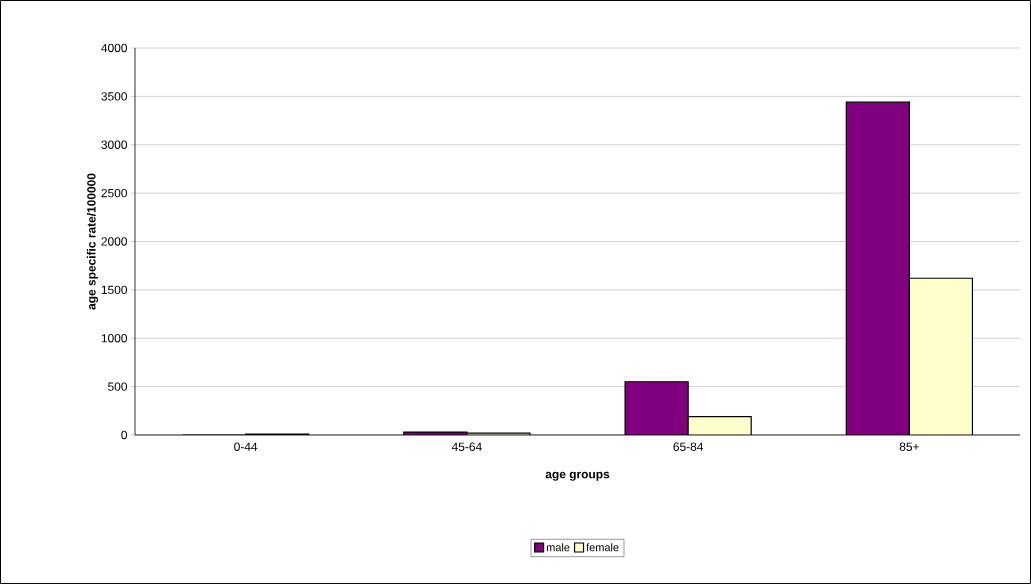 The image size is (1031, 584). Describe the element at coordinates (114, 193) in the screenshot. I see `y-tick-label: 2500` at that location.